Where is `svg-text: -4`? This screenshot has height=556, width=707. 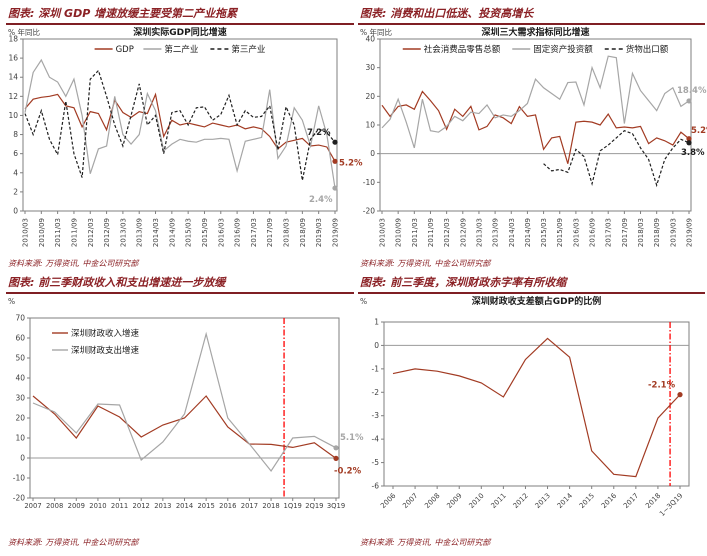
svg-text: -4 is located at coordinates (376, 439).